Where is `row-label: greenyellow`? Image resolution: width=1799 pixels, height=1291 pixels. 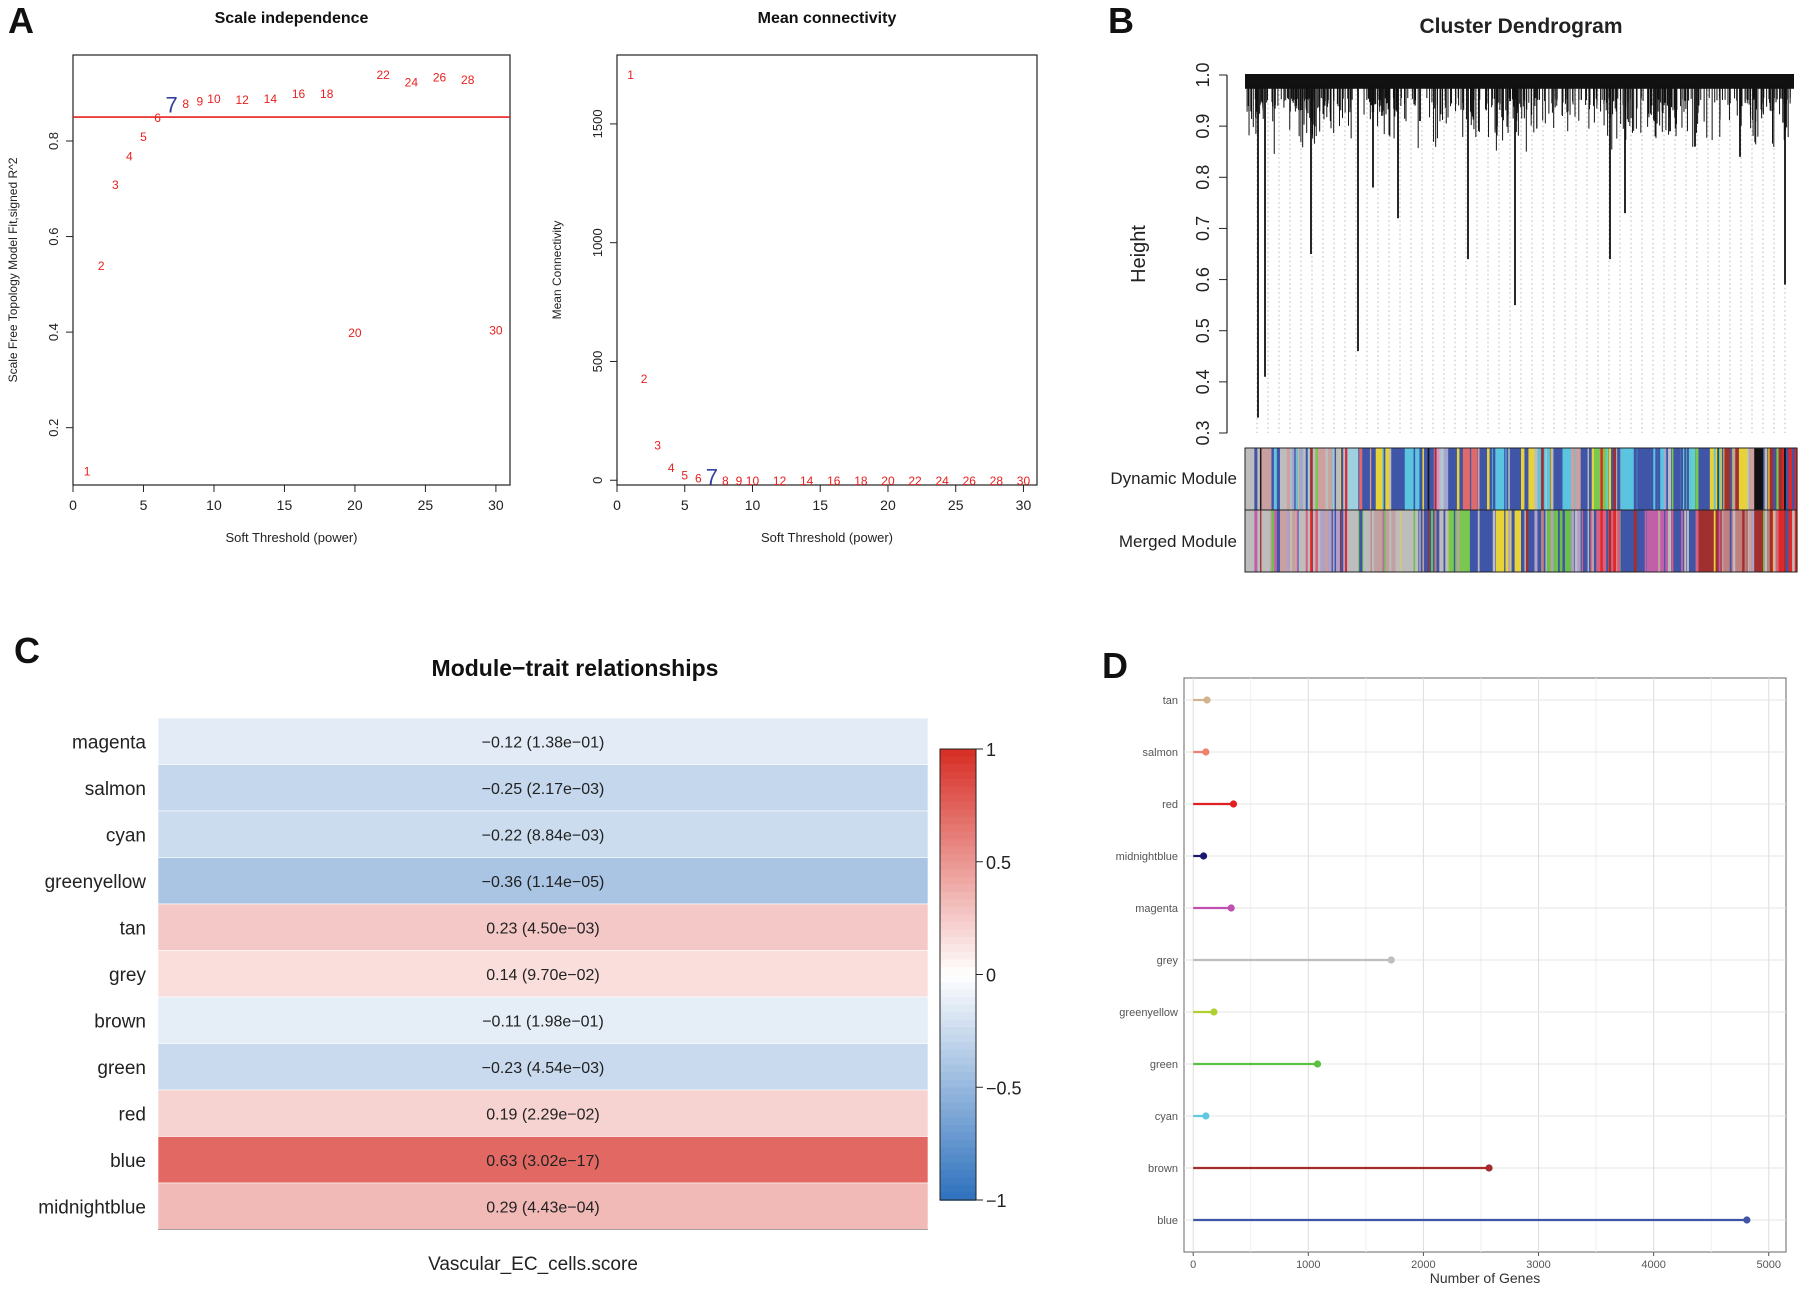 row-label: greenyellow is located at coordinates (1148, 1013).